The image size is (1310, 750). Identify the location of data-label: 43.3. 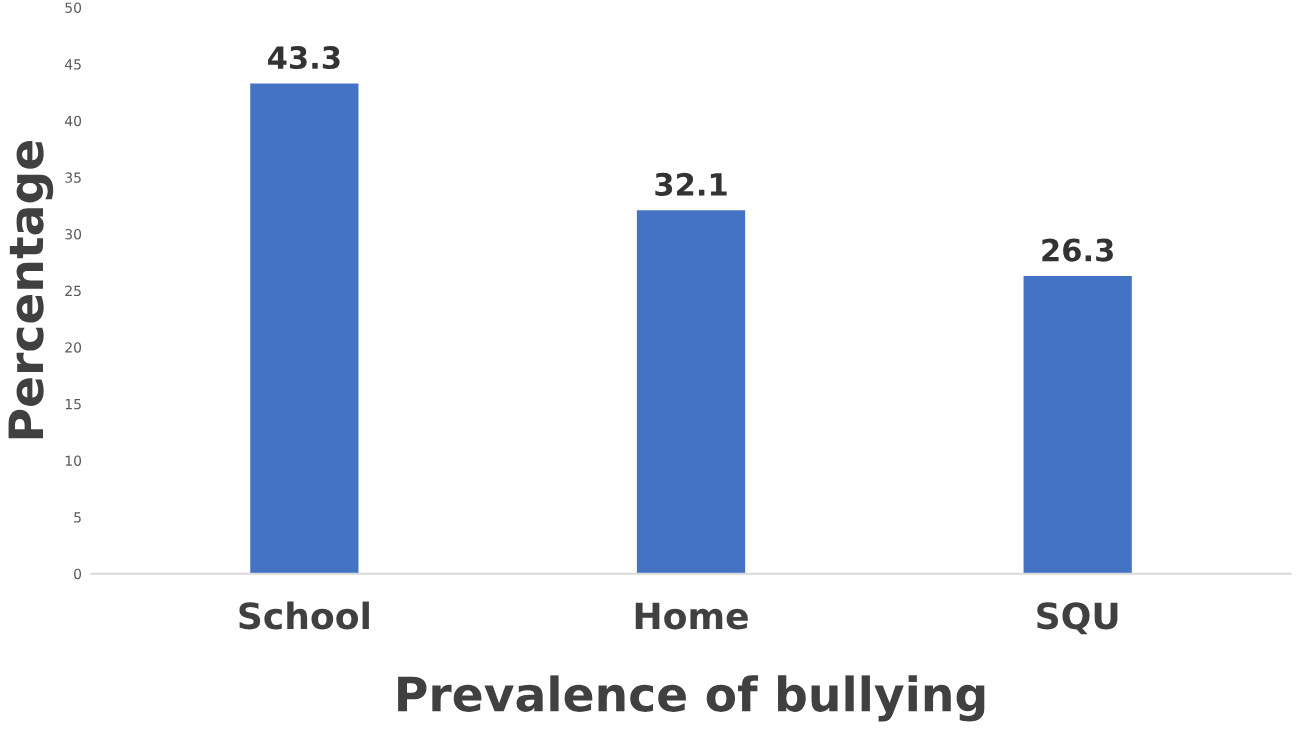
(304, 58).